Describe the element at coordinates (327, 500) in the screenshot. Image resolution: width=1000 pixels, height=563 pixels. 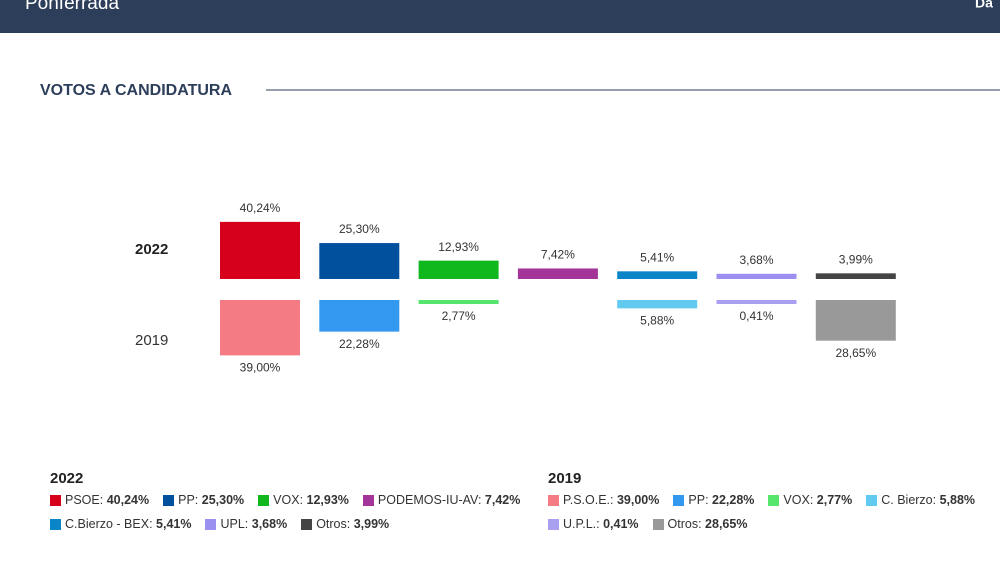
I see `legend-value: 12,93%` at that location.